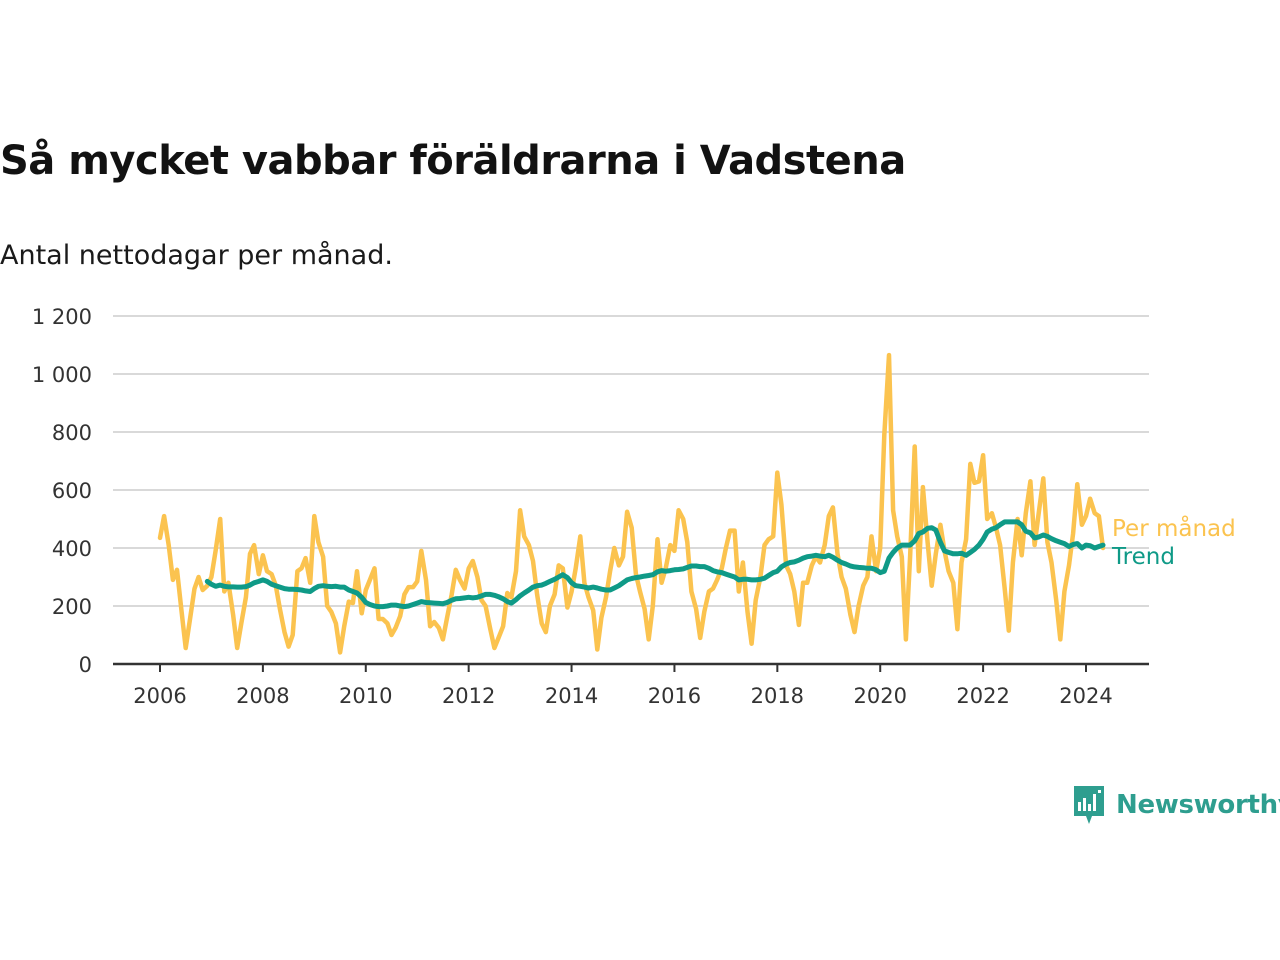  What do you see at coordinates (1085, 696) in the screenshot?
I see `x-tick-label: 2024` at bounding box center [1085, 696].